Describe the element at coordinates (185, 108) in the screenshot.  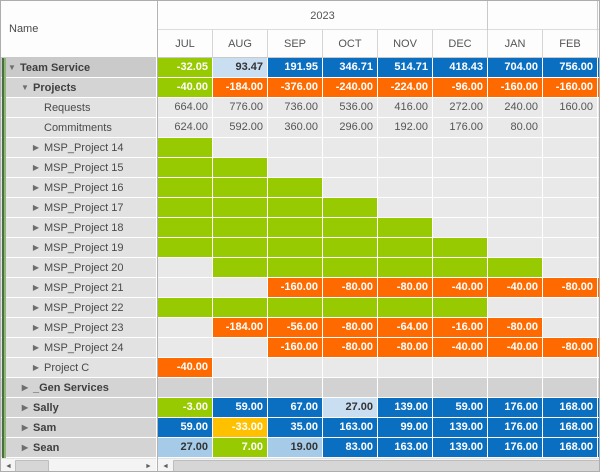
I see `grid-cell: 664.00` at that location.